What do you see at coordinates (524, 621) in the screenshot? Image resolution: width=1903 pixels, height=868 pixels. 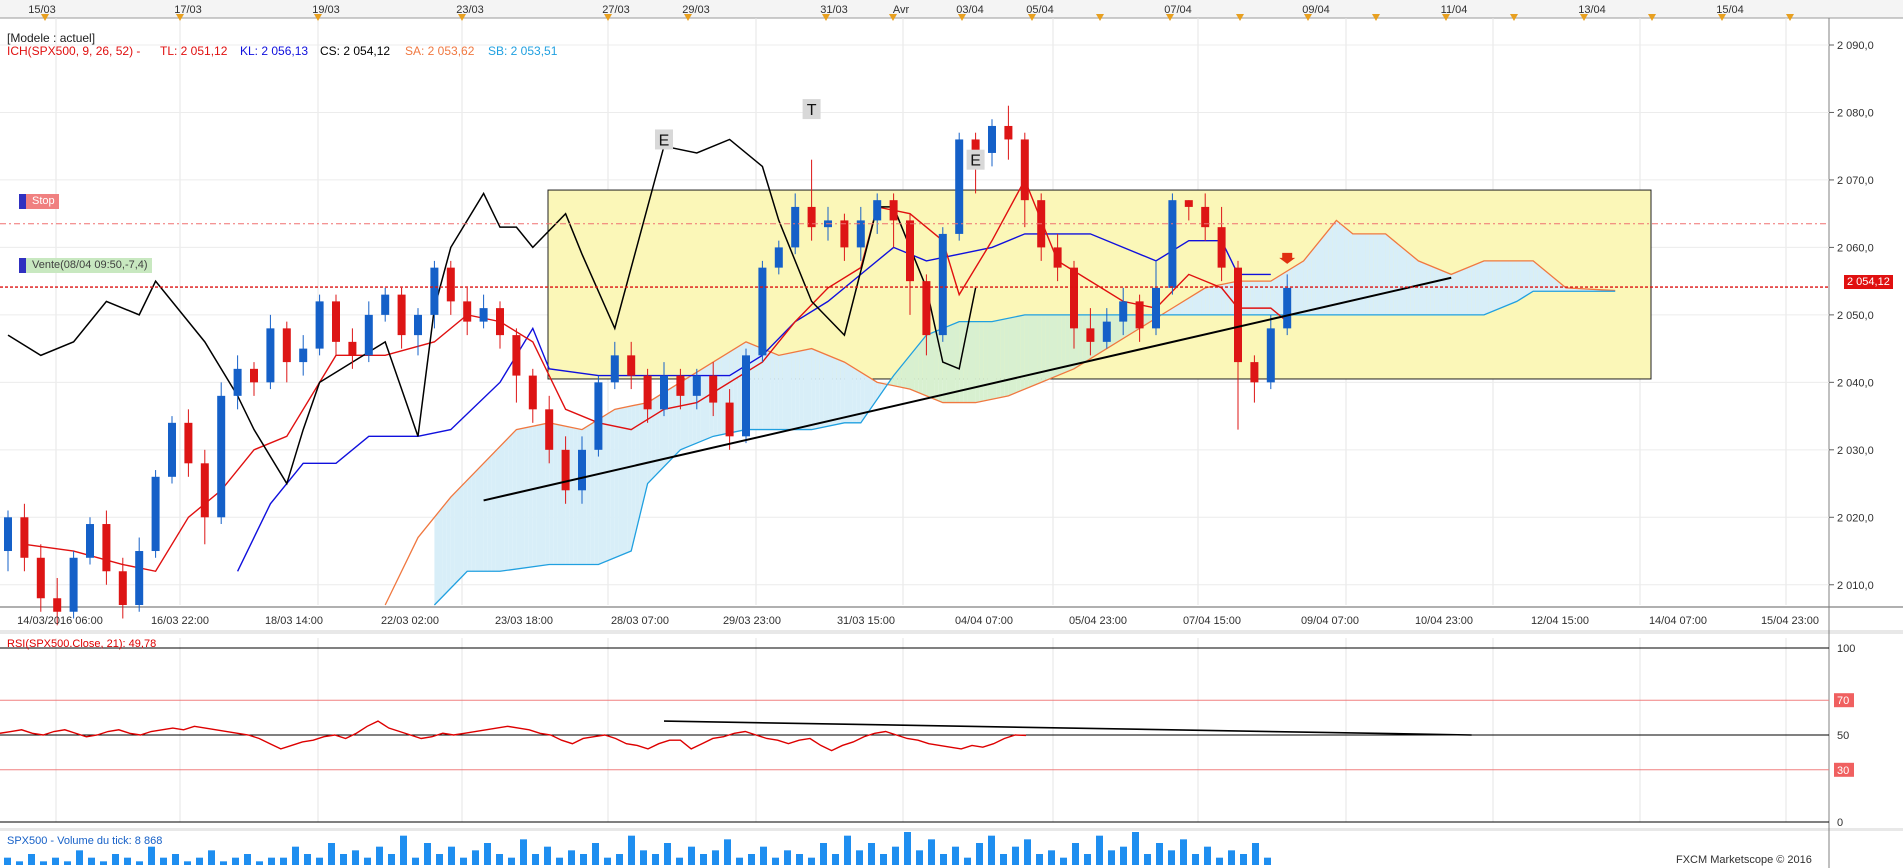 I see `bottom-date-label: 23/03 18:00` at bounding box center [524, 621].